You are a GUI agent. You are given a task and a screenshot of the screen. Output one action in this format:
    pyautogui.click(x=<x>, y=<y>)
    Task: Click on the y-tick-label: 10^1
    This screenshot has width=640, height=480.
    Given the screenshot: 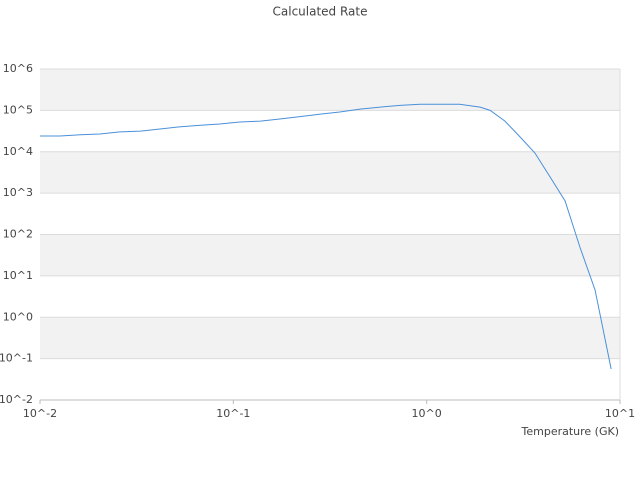 What is the action you would take?
    pyautogui.click(x=18, y=275)
    